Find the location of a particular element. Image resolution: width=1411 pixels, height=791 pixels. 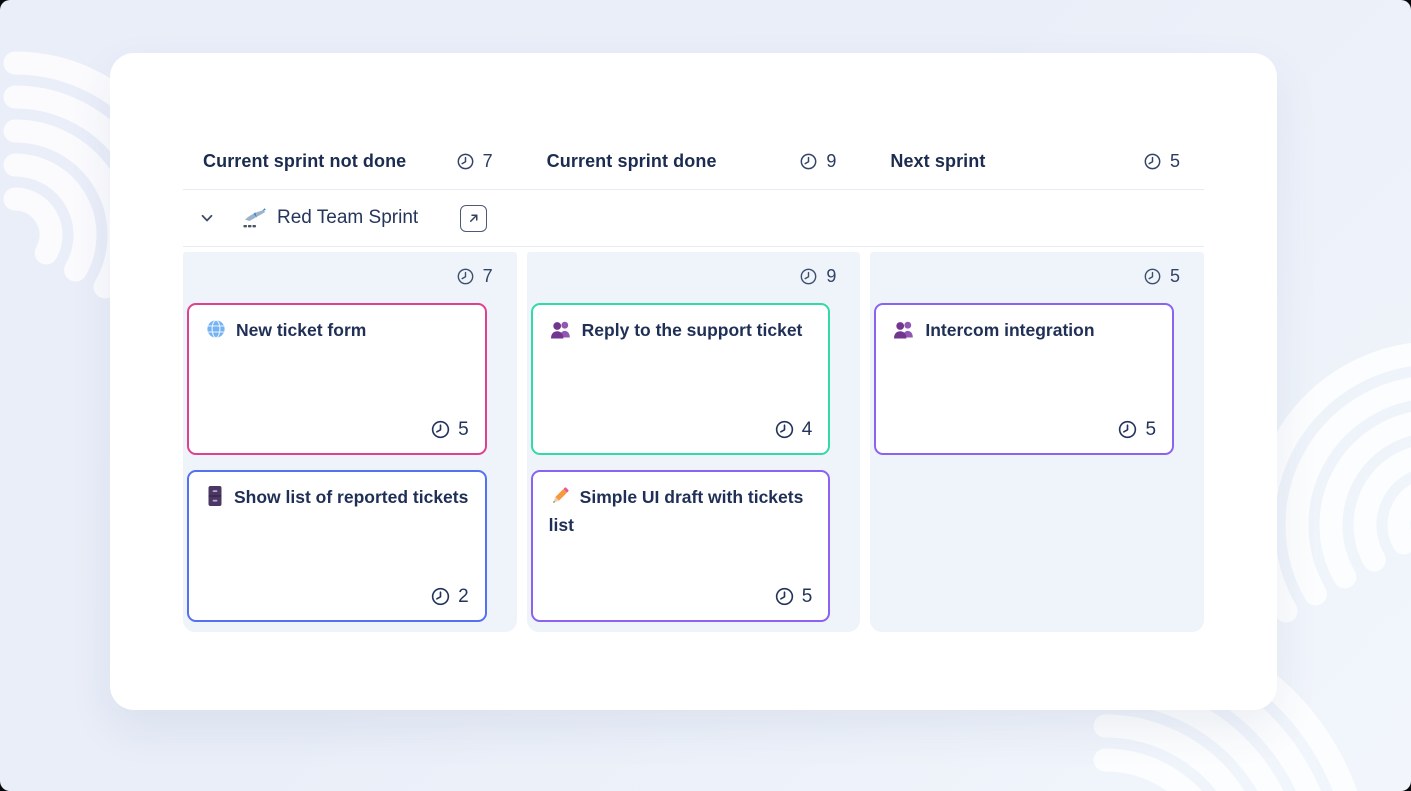

kanban-card: New ticket form 5 is located at coordinates (337, 379).